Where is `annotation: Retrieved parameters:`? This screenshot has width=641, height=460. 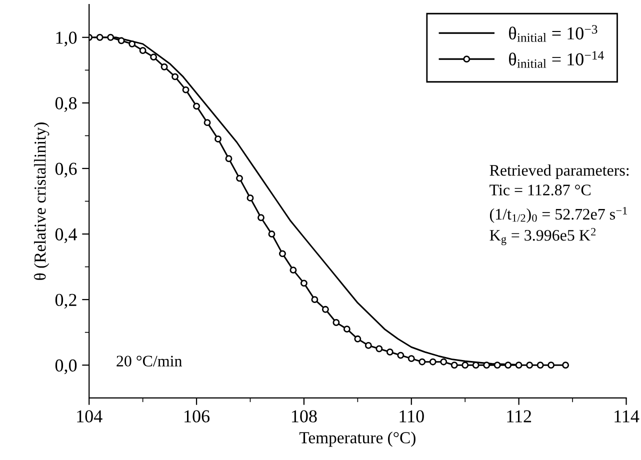
annotation: Retrieved parameters: is located at coordinates (559, 171).